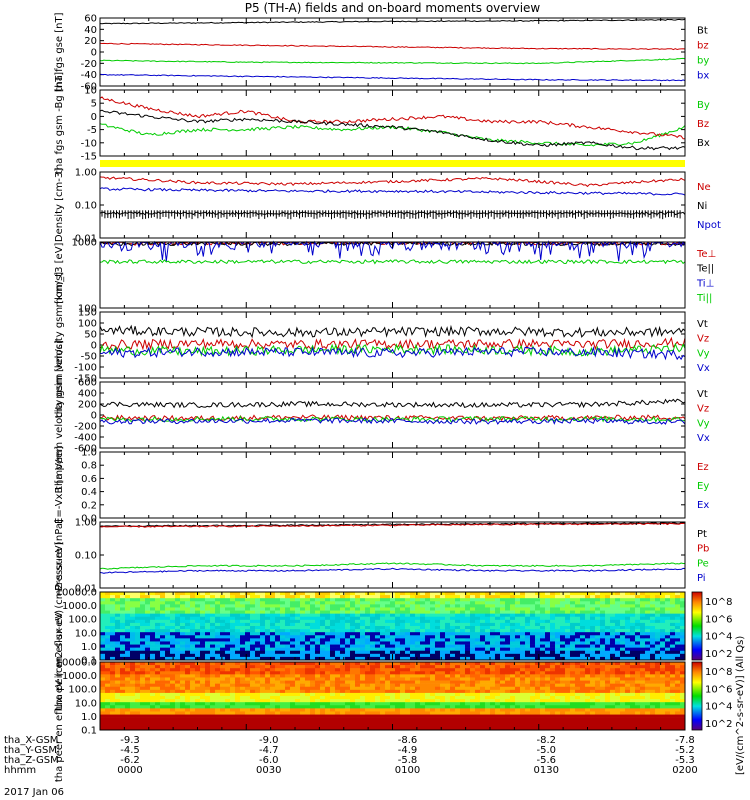 Image resolution: width=750 pixels, height=800 pixels. What do you see at coordinates (709, 225) in the screenshot?
I see `legend-Npot: Npot` at bounding box center [709, 225].